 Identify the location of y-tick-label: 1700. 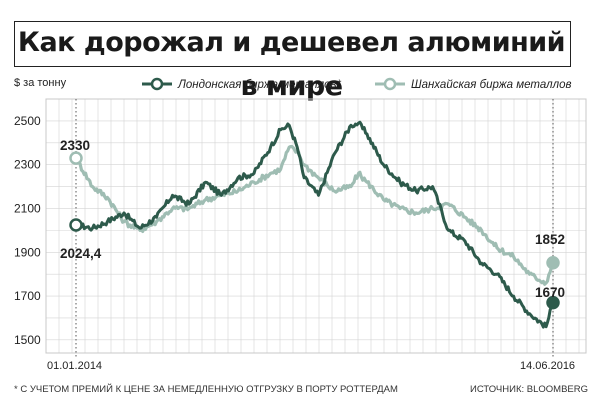
(27, 296).